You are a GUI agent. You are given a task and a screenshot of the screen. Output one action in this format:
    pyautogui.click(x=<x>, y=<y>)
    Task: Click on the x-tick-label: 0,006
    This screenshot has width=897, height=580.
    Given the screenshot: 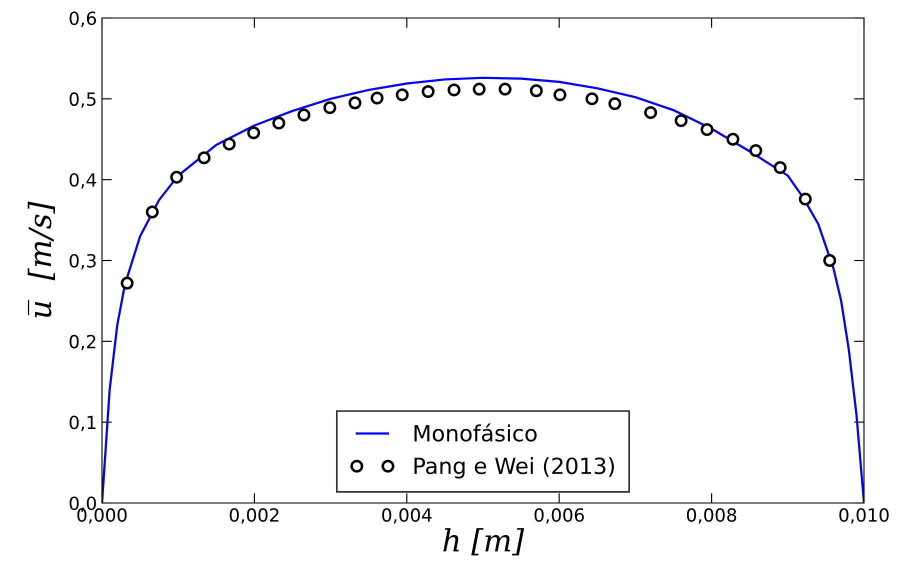 What is the action you would take?
    pyautogui.click(x=559, y=516)
    